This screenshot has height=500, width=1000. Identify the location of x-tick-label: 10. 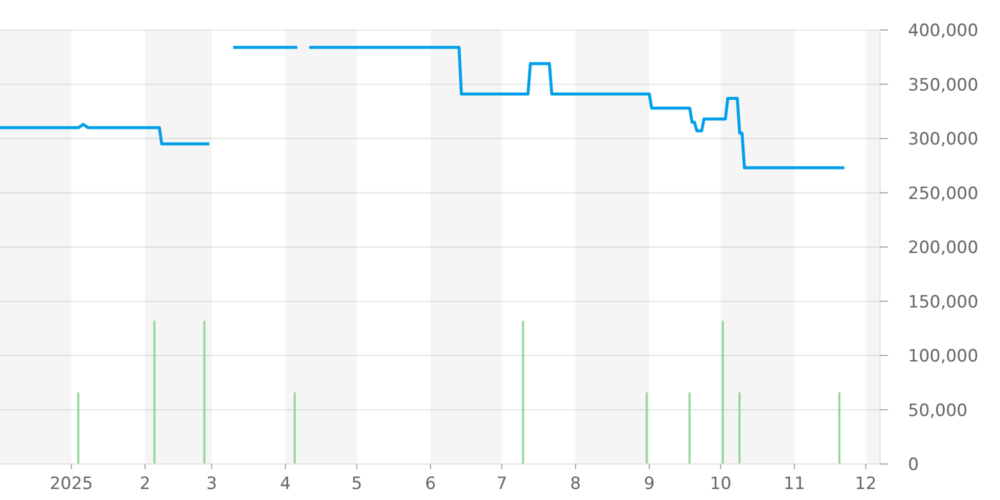
(721, 484).